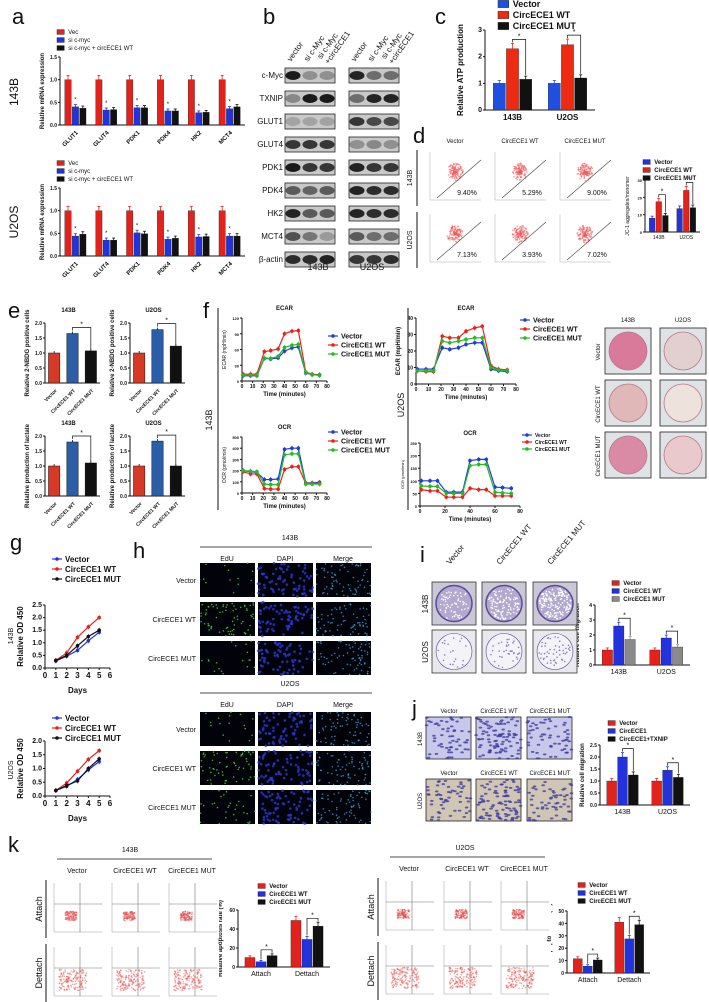 The width and height of the screenshot is (709, 1002). What do you see at coordinates (172, 808) in the screenshot?
I see `row-label: CircECE1 MUT` at bounding box center [172, 808].